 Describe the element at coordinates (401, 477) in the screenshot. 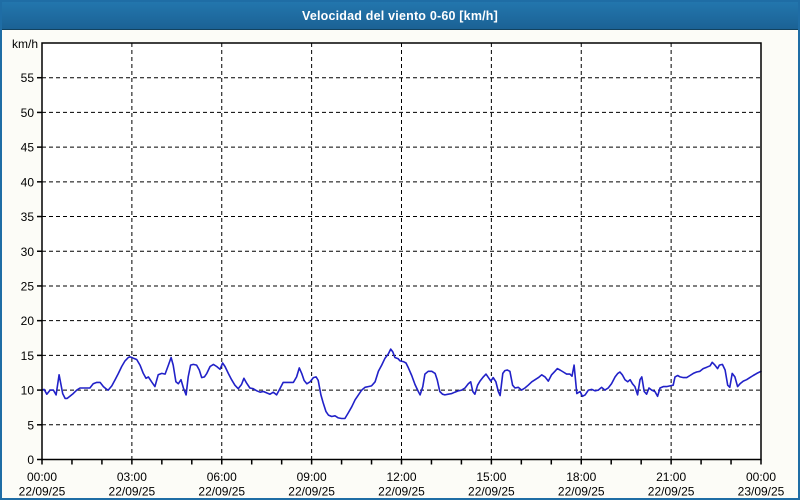

I see `x-tick-time-label: 12:00` at that location.